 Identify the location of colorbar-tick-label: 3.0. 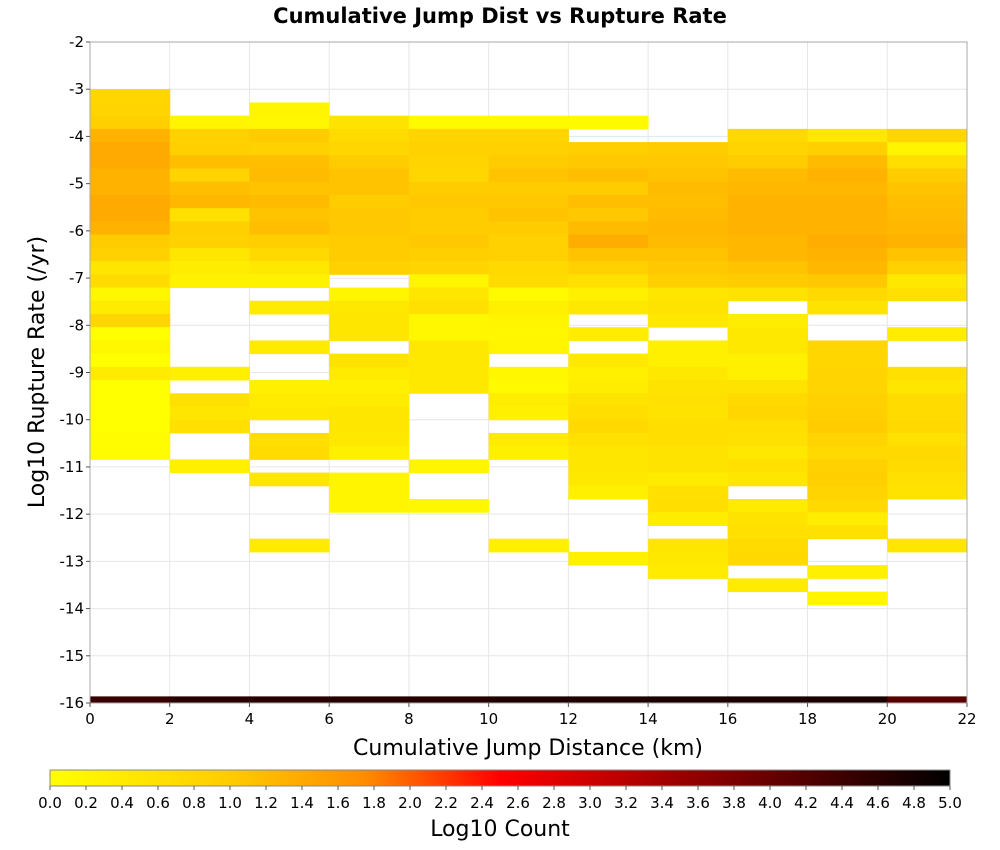
(590, 803).